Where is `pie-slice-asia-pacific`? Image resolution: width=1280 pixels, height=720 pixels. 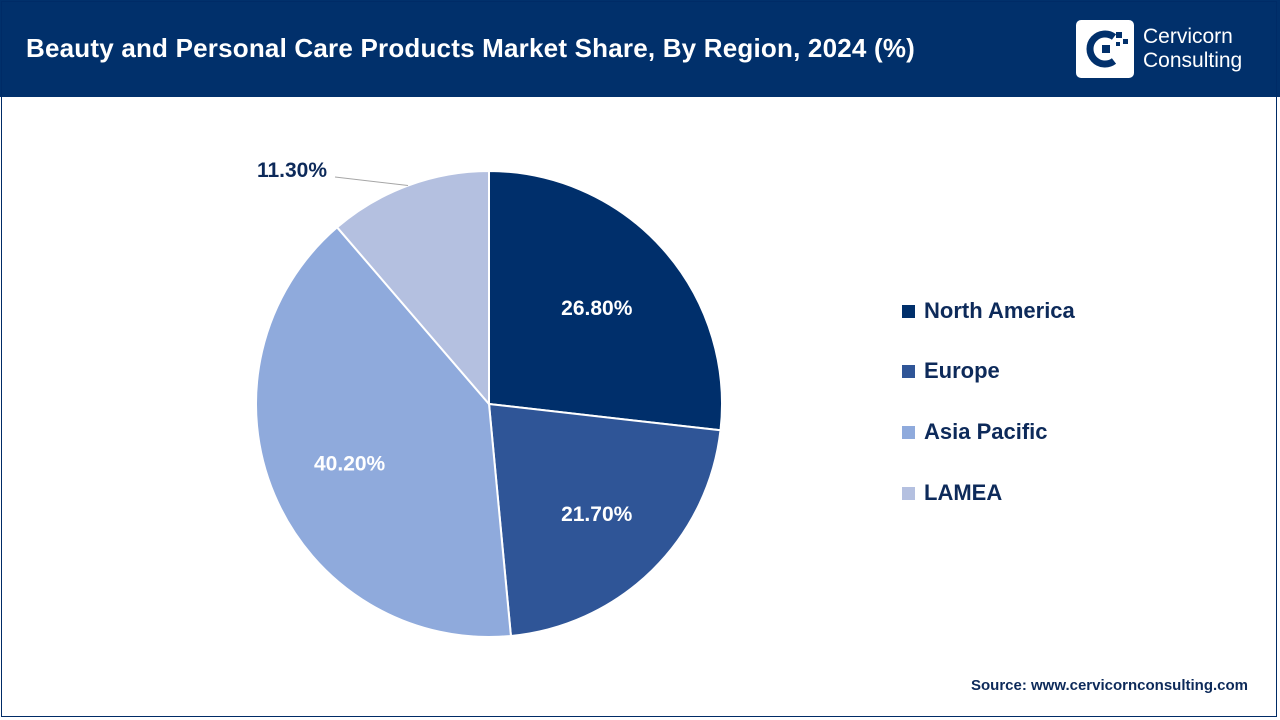 pie-slice-asia-pacific is located at coordinates (384, 431).